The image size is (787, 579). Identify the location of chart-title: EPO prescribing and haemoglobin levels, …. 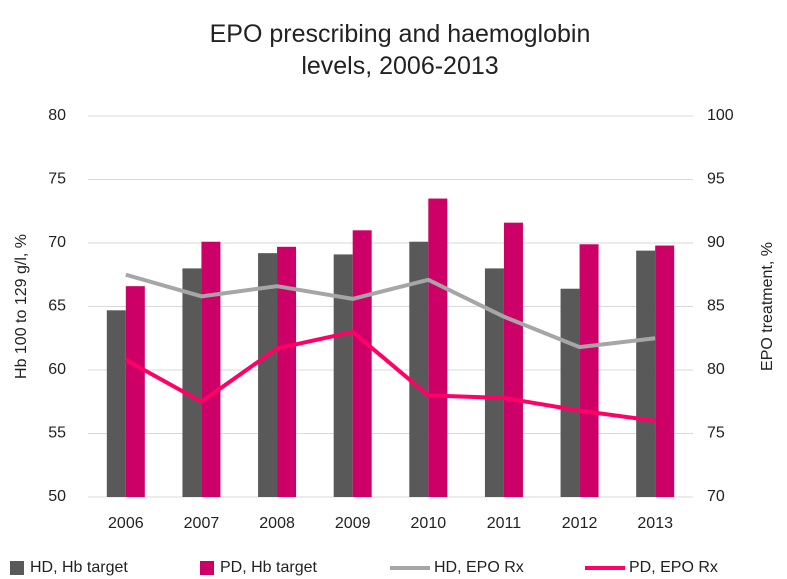
(400, 50).